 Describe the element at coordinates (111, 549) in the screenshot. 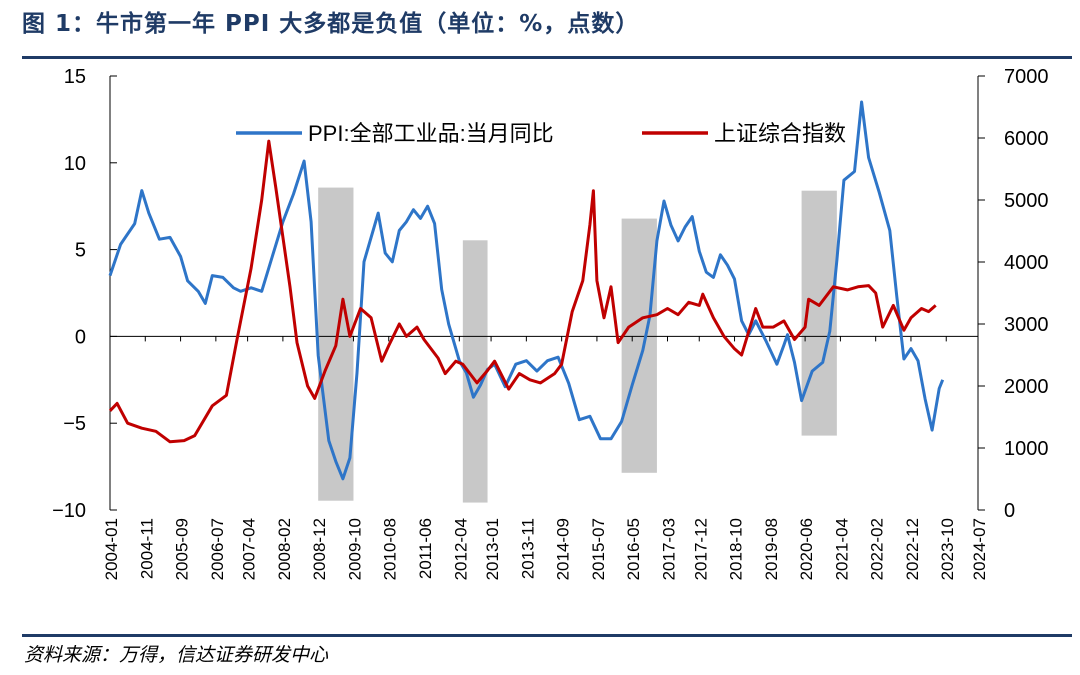

I see `x-tick-label: 2004-01` at that location.